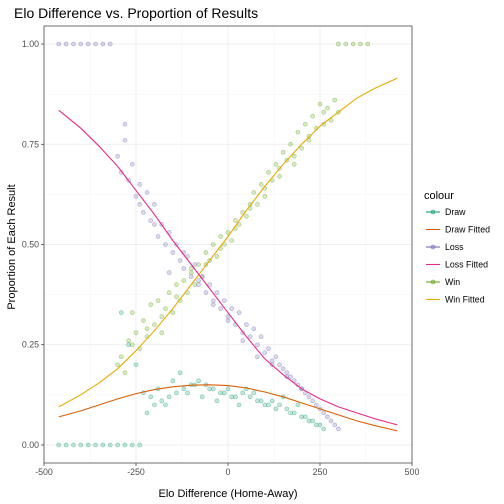 This screenshot has width=504, height=504. I want to click on y-axis: 0.00 0.25 0.50 0.75 1.00, so click(33, 244).